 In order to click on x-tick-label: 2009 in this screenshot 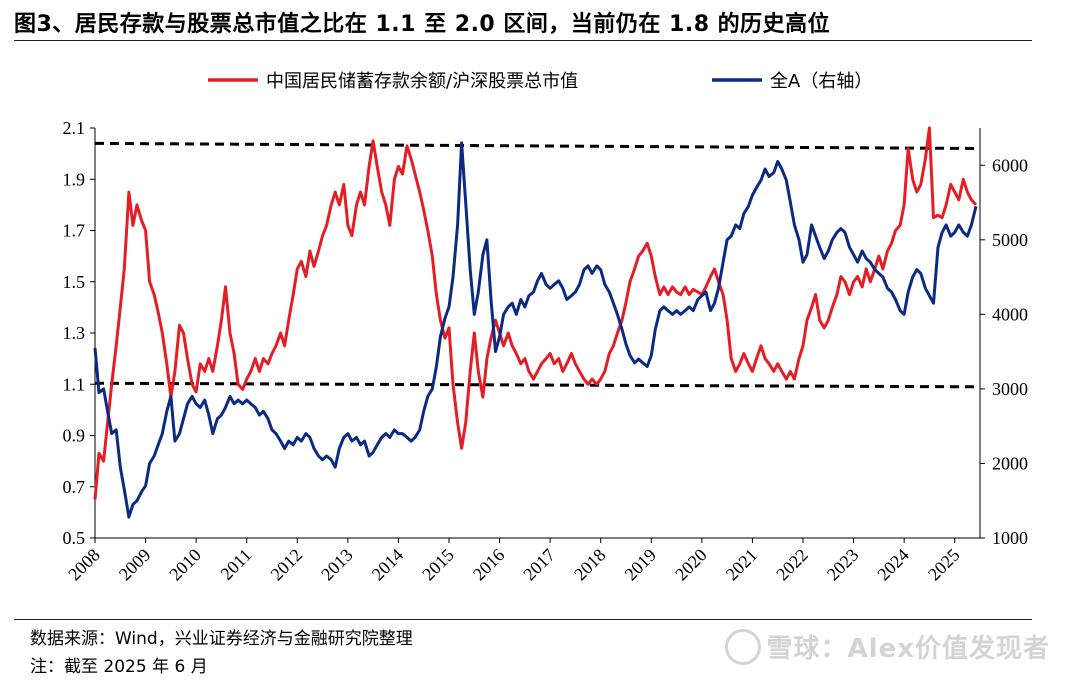, I will do `click(135, 565)`.